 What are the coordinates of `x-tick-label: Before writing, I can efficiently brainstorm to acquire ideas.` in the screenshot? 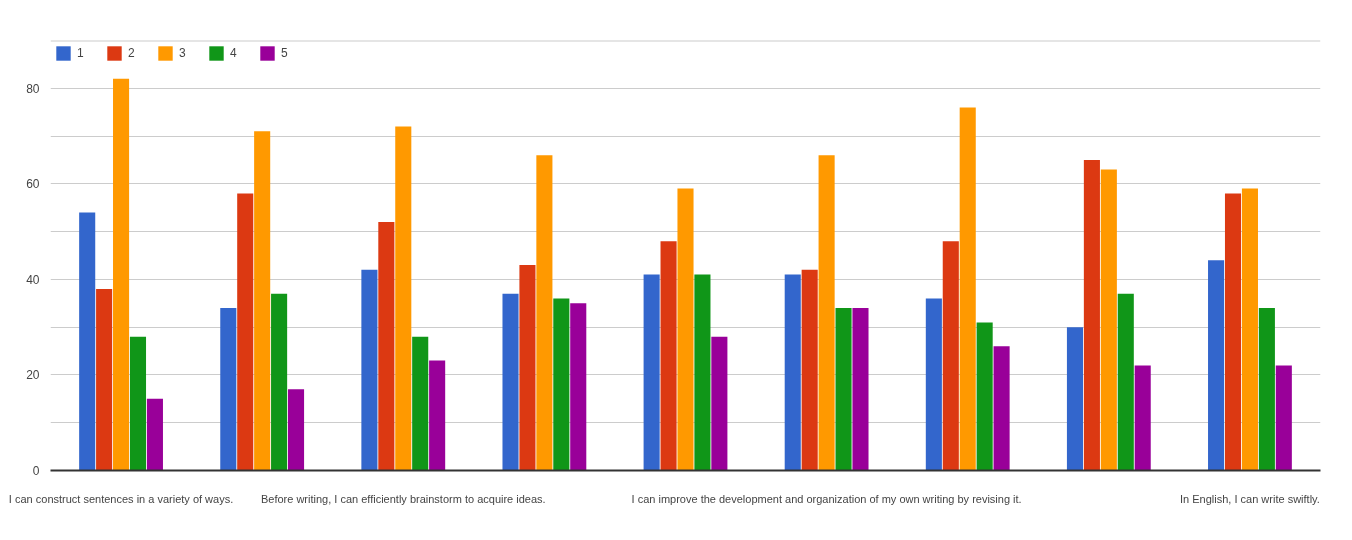 It's located at (403, 498).